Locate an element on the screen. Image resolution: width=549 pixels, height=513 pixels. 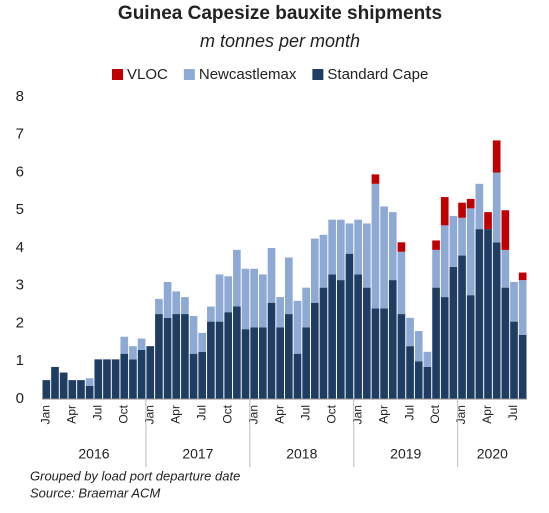
x-tick-label: Apr is located at coordinates (71, 414).